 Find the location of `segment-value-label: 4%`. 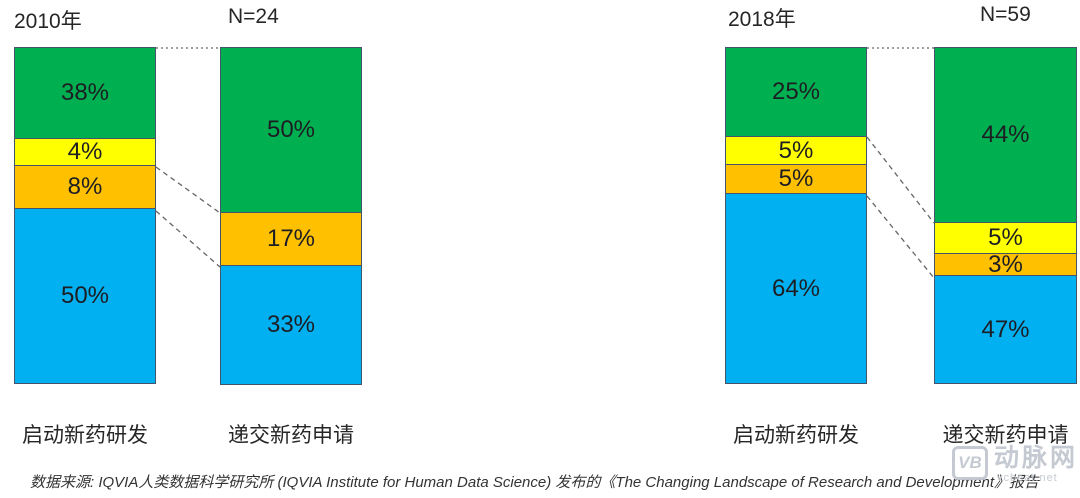

segment-value-label: 4% is located at coordinates (85, 151).